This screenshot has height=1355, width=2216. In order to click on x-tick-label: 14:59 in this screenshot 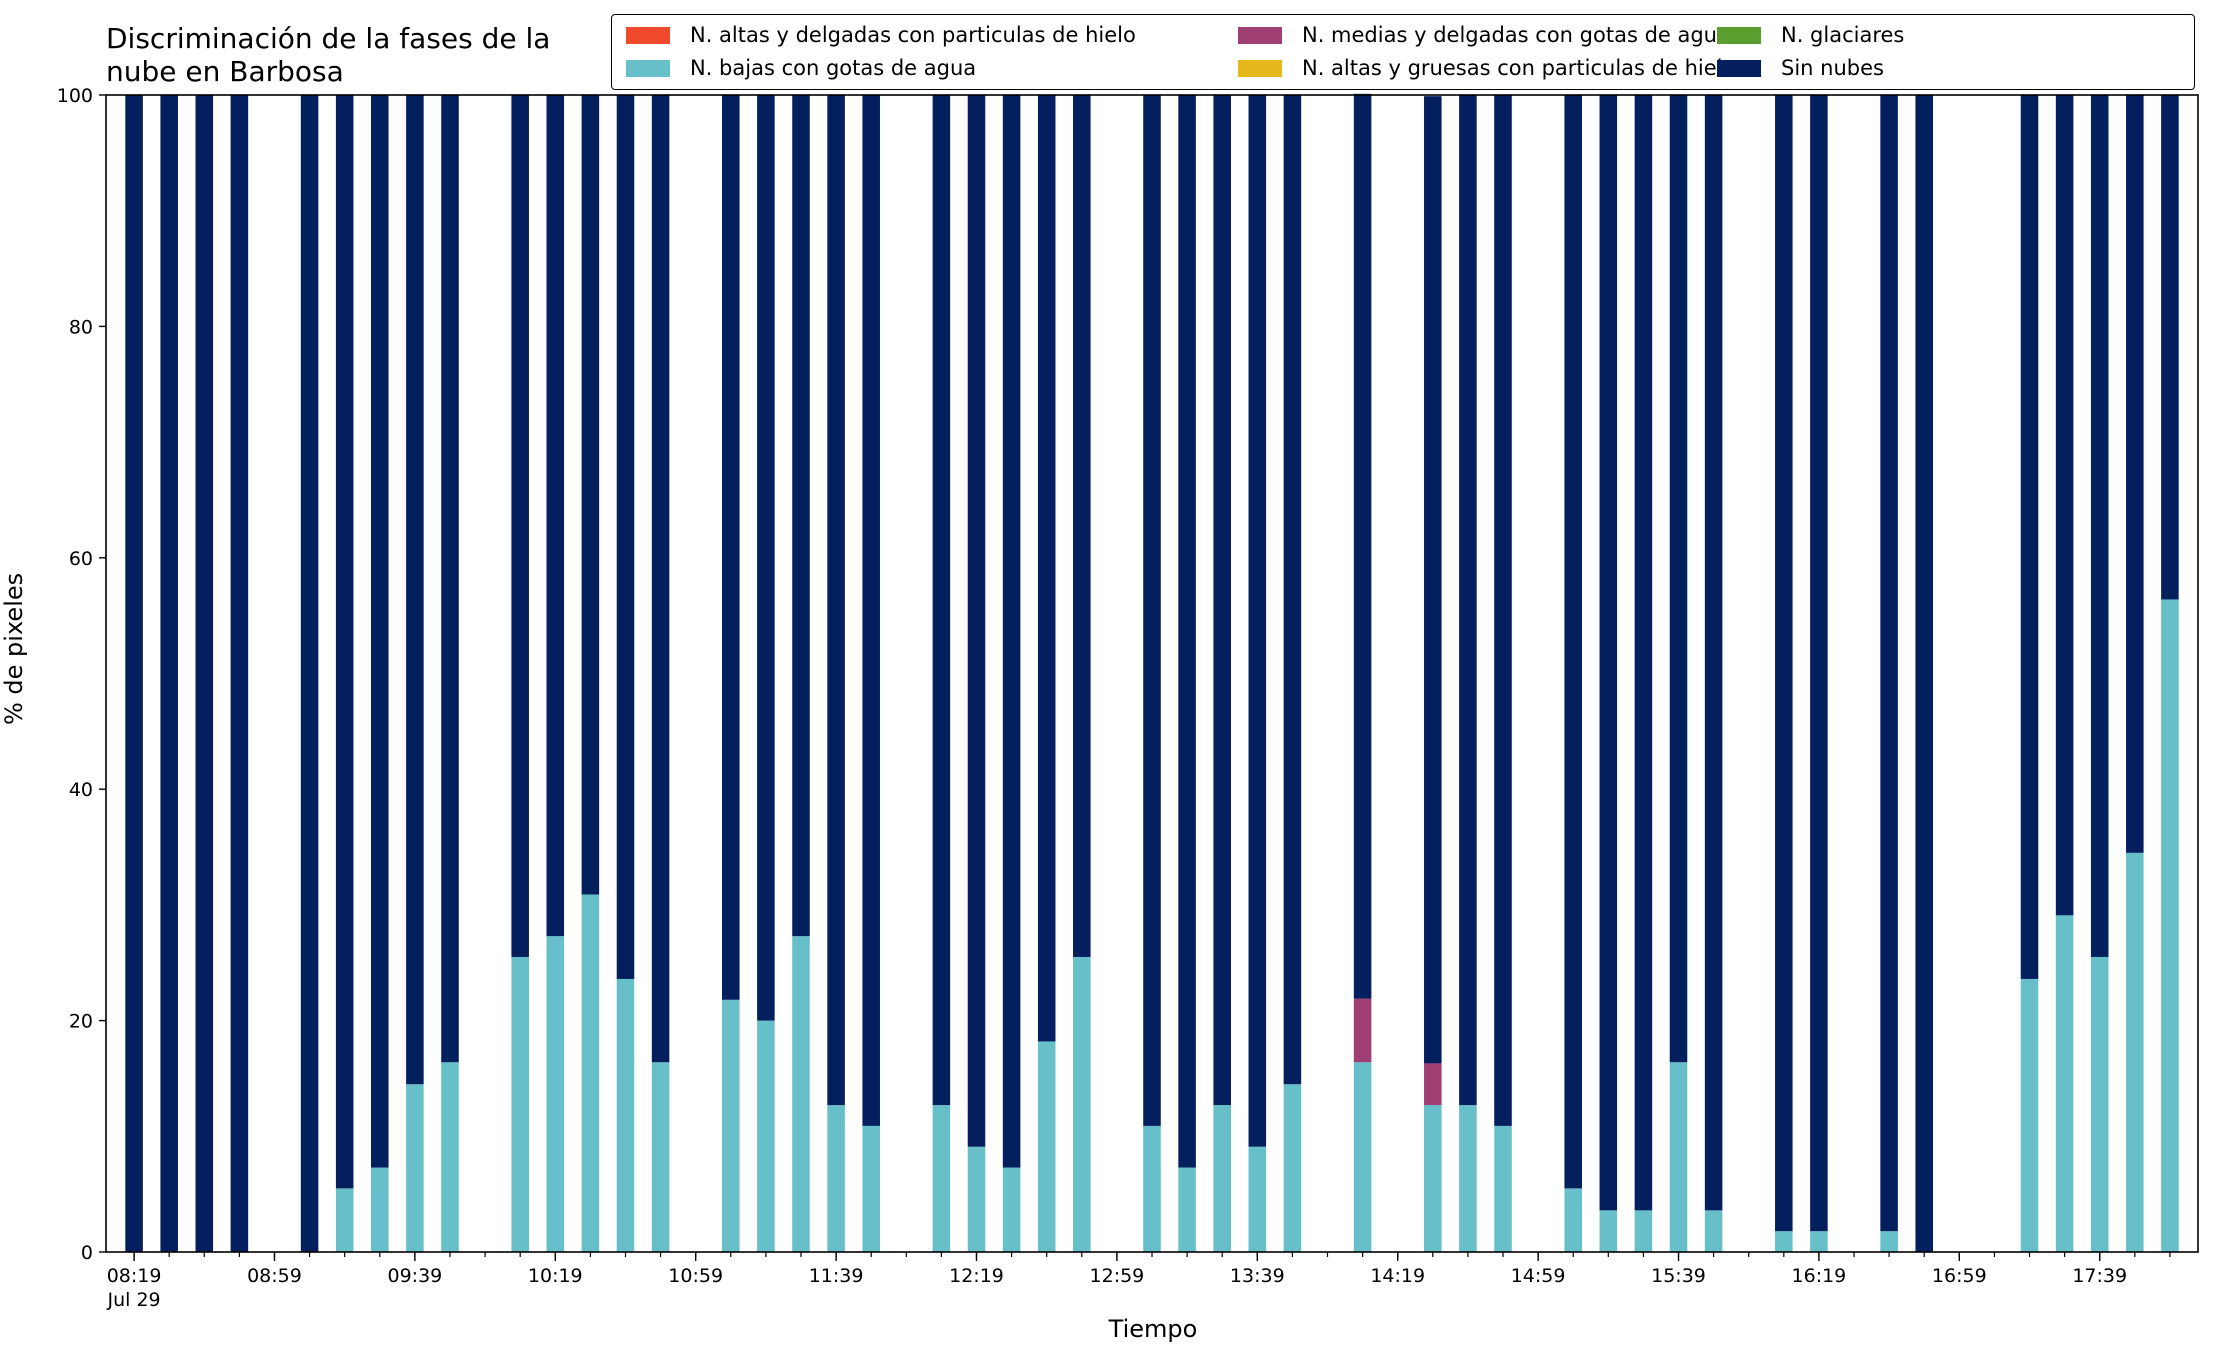, I will do `click(1538, 1276)`.